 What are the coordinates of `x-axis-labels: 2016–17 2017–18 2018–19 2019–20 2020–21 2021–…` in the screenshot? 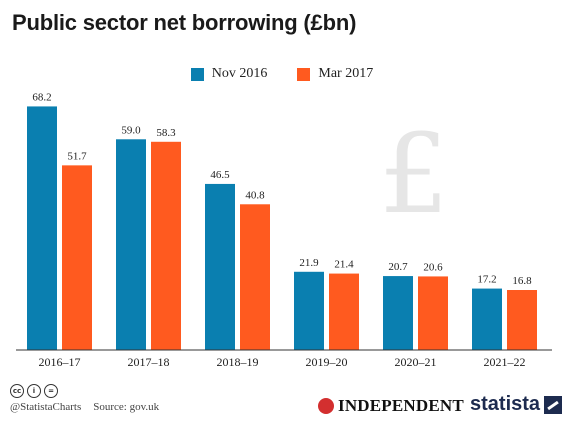 It's located at (282, 362).